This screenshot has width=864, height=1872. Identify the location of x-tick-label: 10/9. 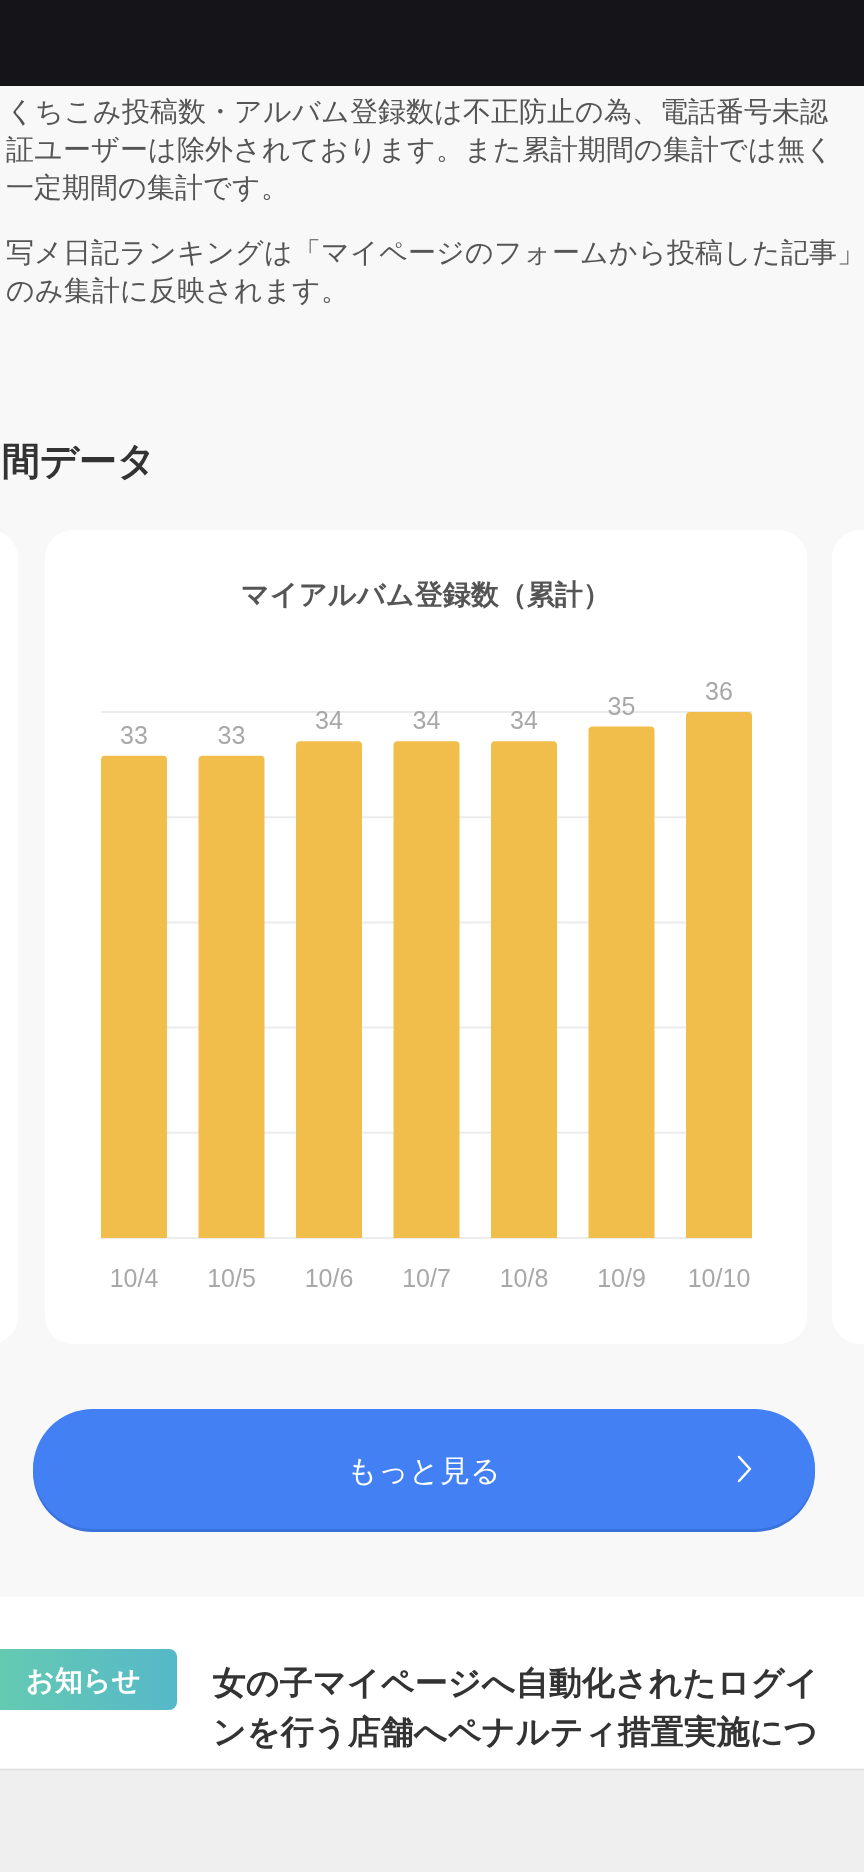
(621, 1278).